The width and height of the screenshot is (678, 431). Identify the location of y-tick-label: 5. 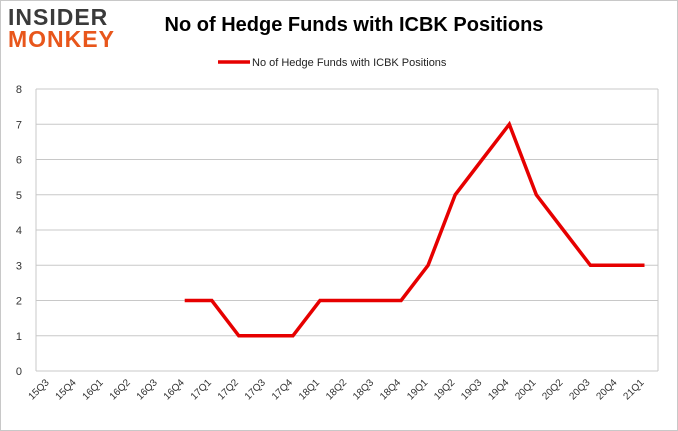
(19, 196).